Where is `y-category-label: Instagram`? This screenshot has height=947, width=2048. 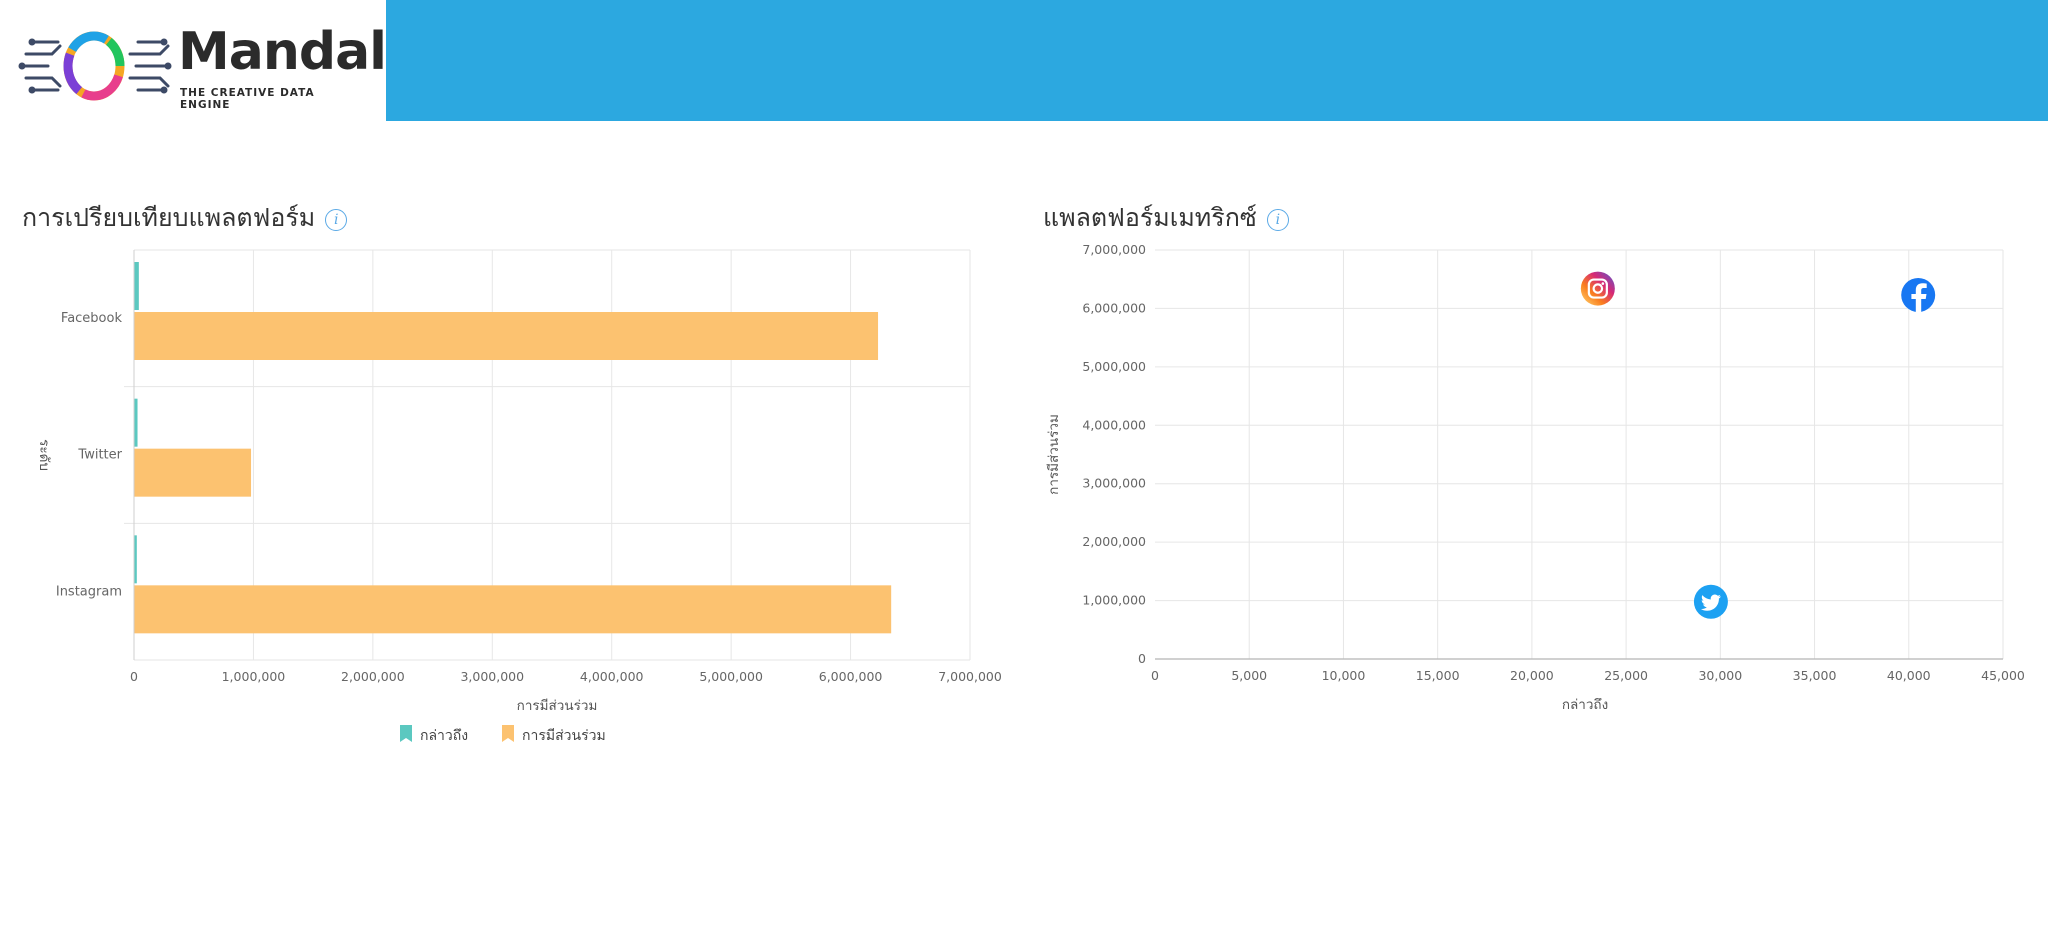
y-category-label: Instagram is located at coordinates (89, 591).